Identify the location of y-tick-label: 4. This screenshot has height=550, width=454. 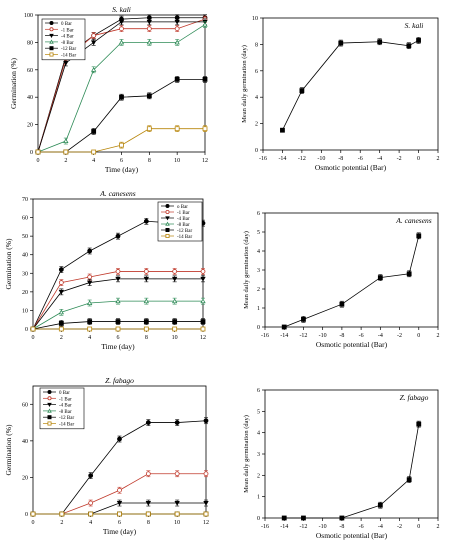
(258, 252).